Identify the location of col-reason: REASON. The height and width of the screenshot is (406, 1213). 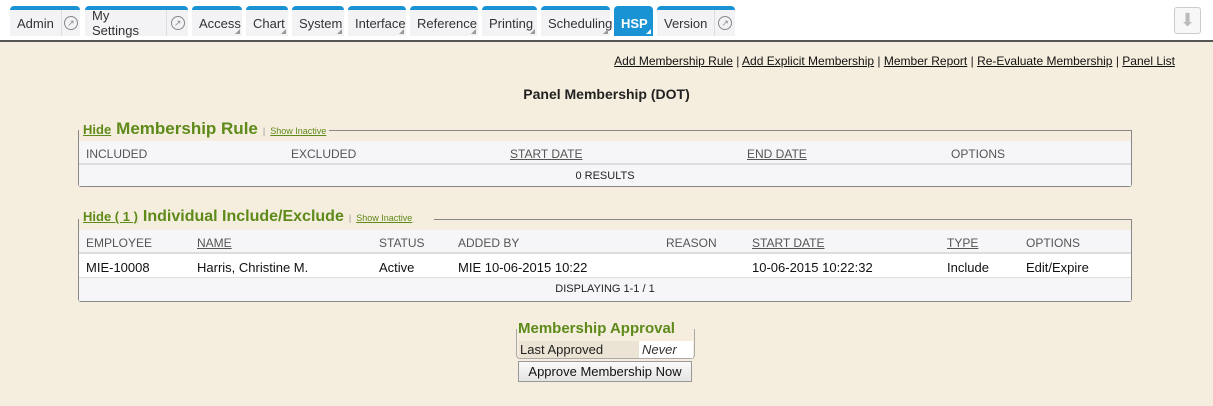
(691, 243).